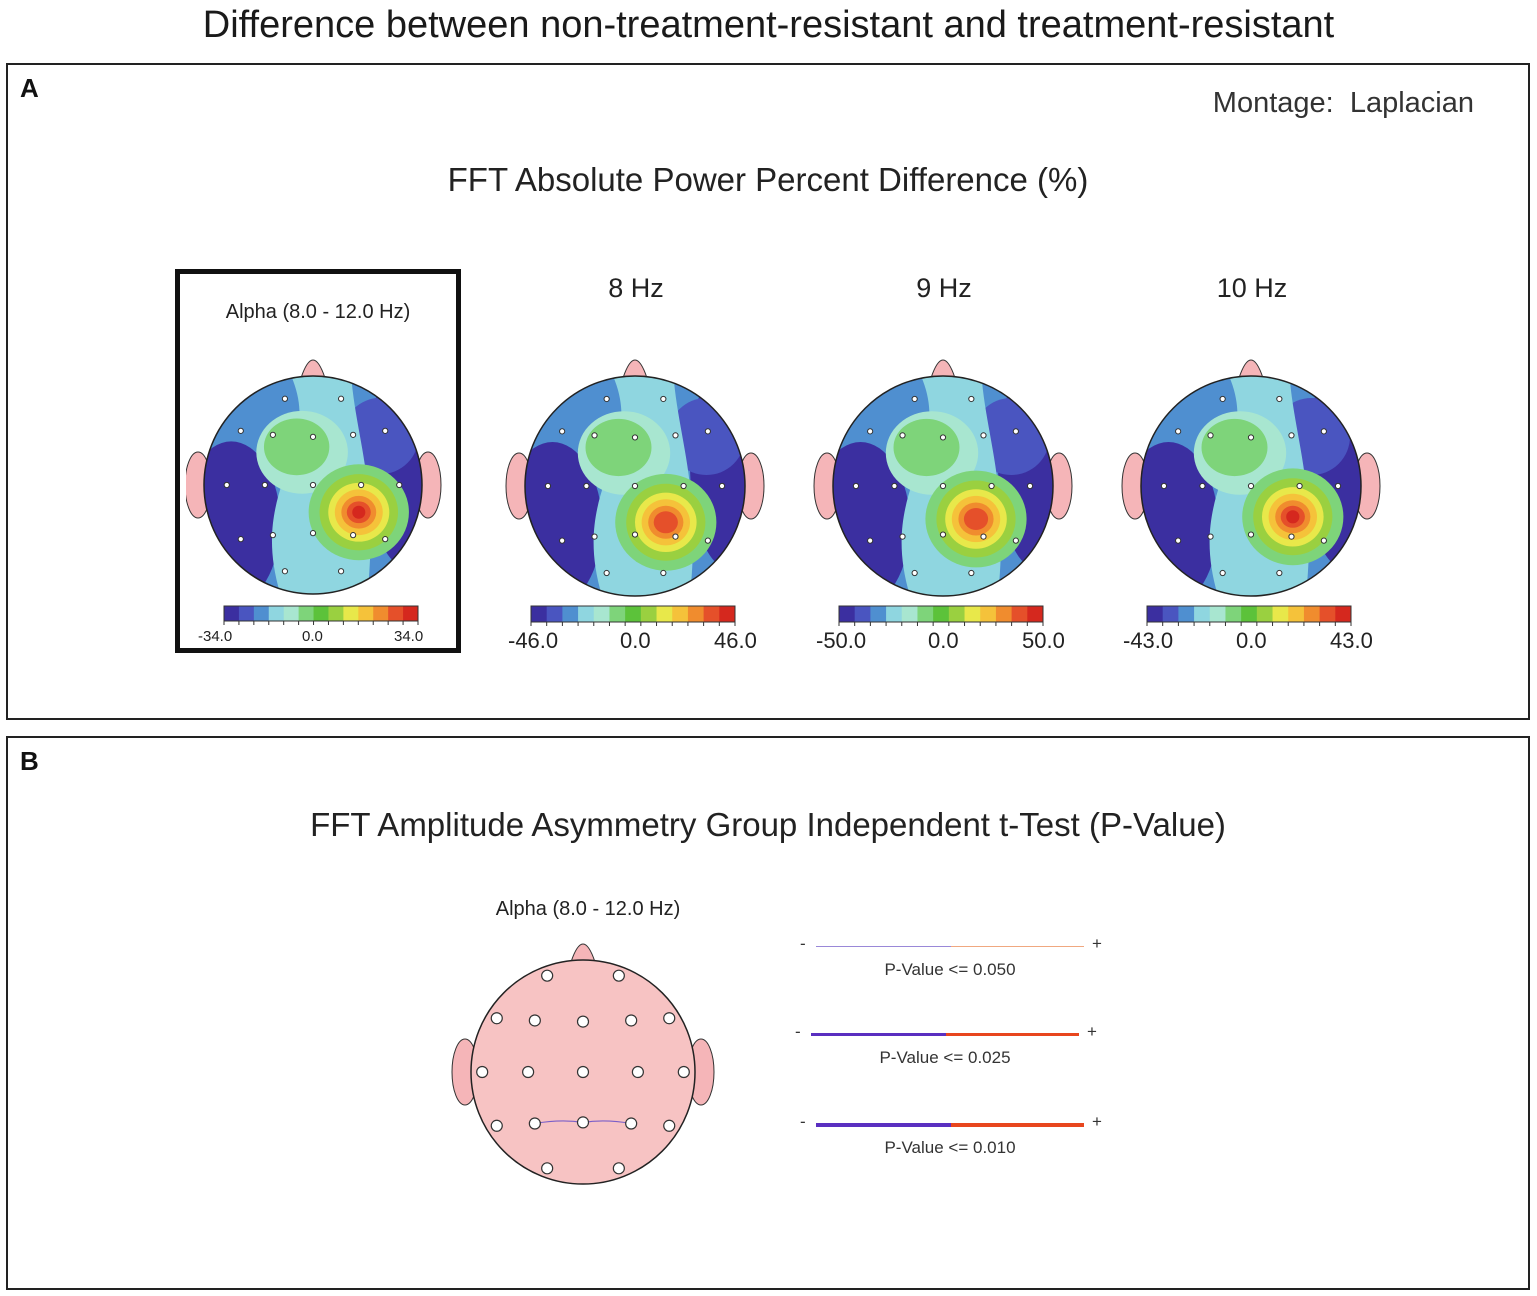 This screenshot has height=1296, width=1537. I want to click on scale-mid-8hz: 0.0, so click(635, 640).